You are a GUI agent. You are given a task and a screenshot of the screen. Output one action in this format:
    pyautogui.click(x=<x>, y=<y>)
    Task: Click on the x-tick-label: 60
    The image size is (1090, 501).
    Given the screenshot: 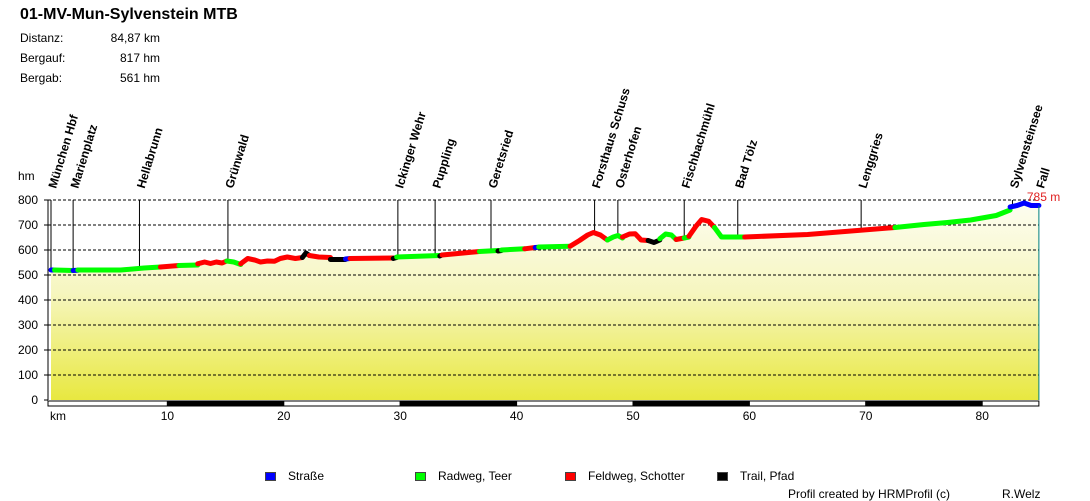 What is the action you would take?
    pyautogui.click(x=750, y=416)
    